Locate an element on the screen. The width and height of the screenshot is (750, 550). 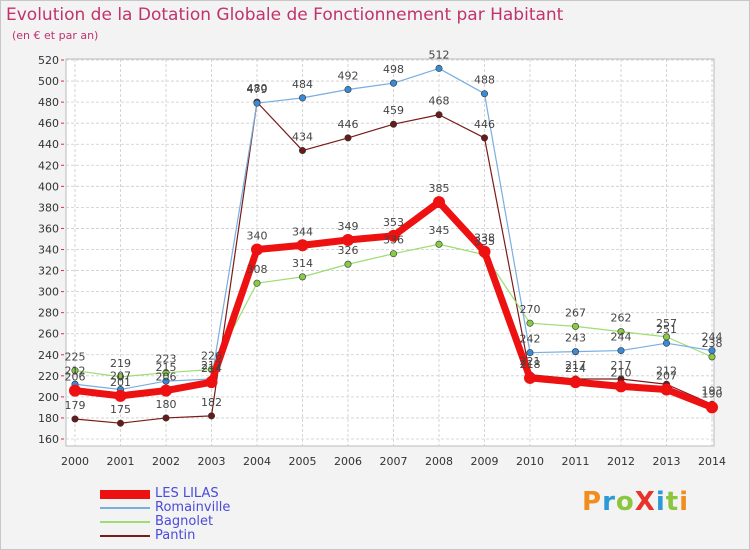
data-label: 180 is located at coordinates (166, 404).